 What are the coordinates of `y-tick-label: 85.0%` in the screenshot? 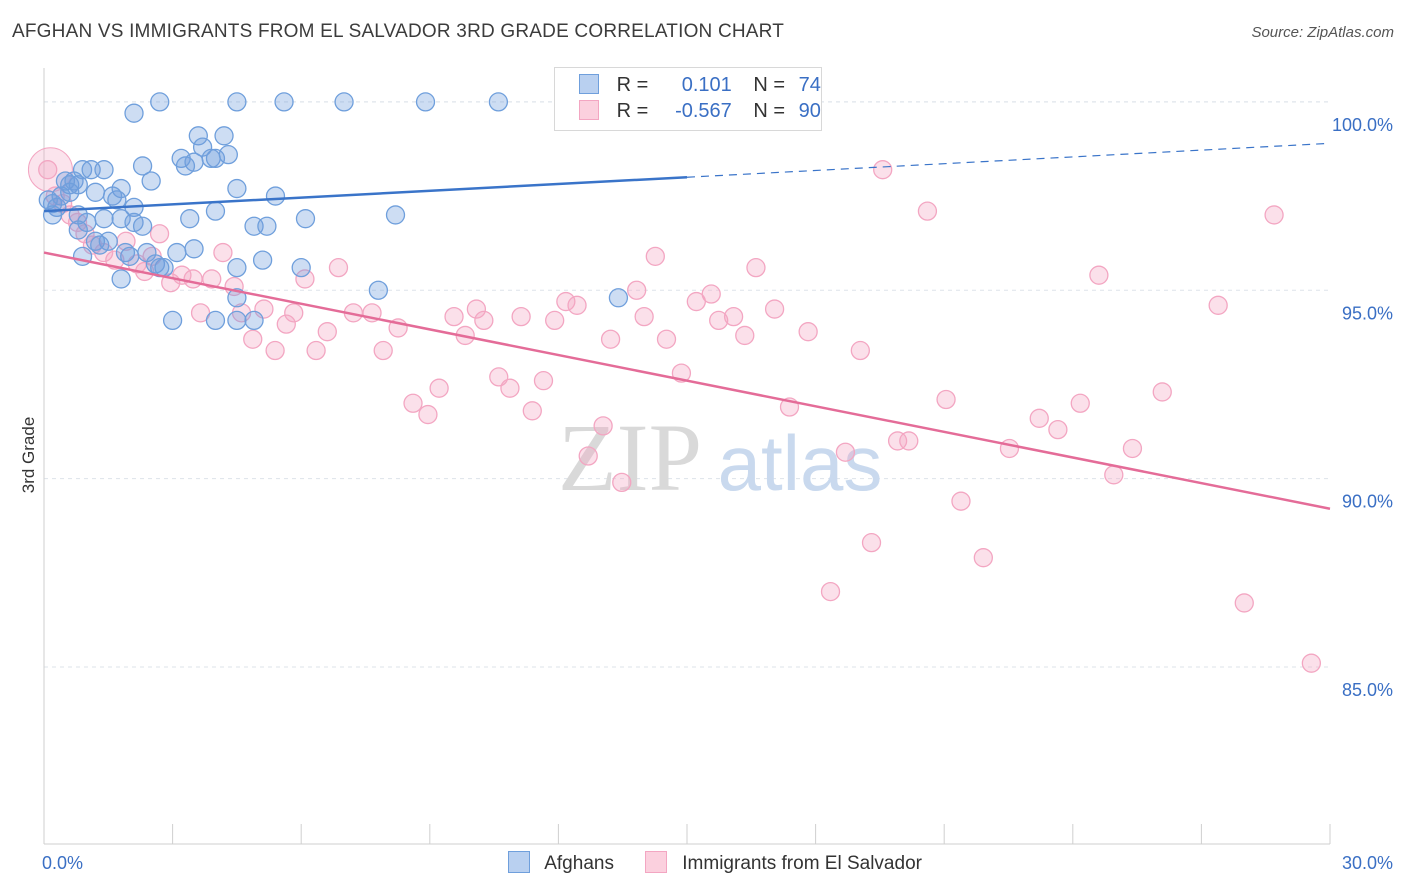 It's located at (1367, 690).